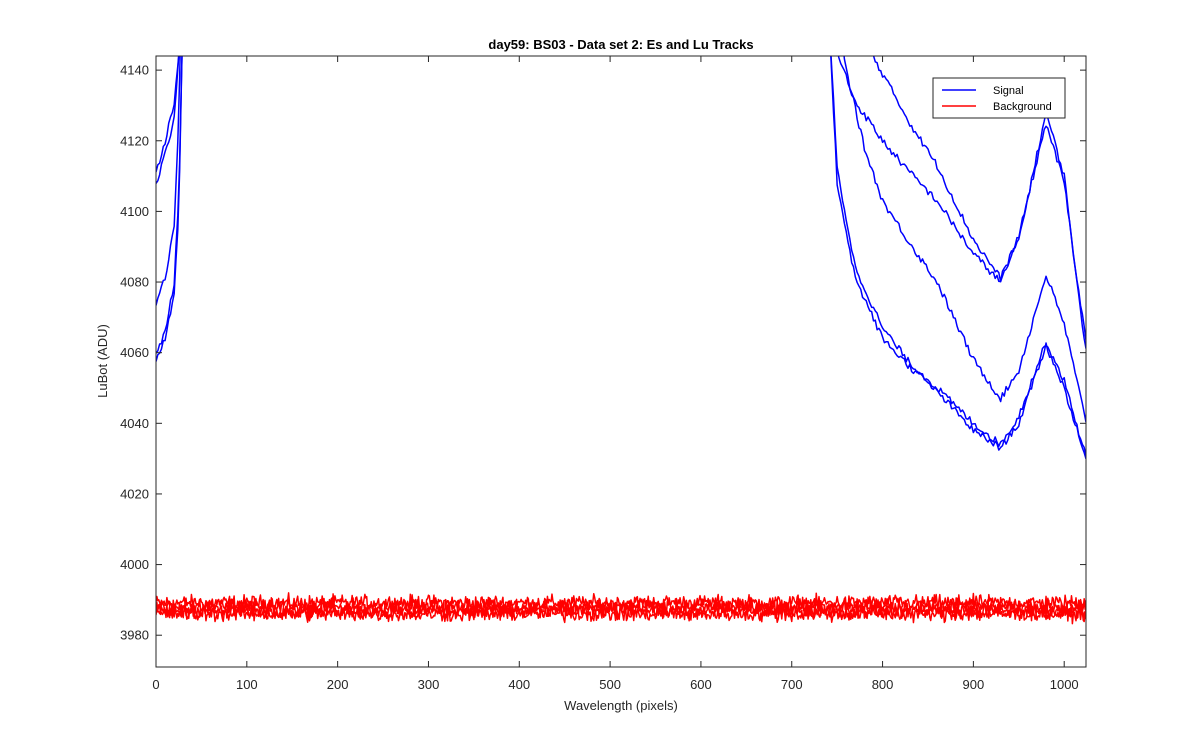 This screenshot has height=750, width=1200. I want to click on y-tick-label: 4140, so click(134, 70).